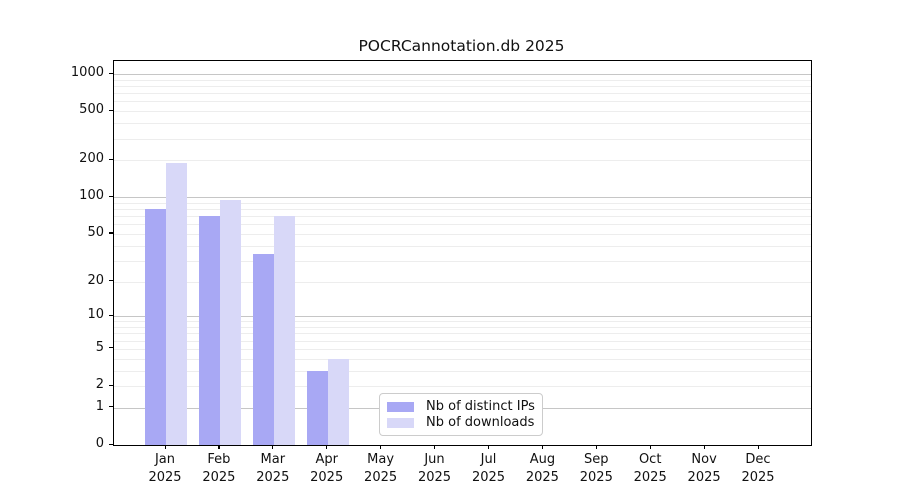 The image size is (900, 500). Describe the element at coordinates (400, 422) in the screenshot. I see `legend-swatch-downloads` at that location.